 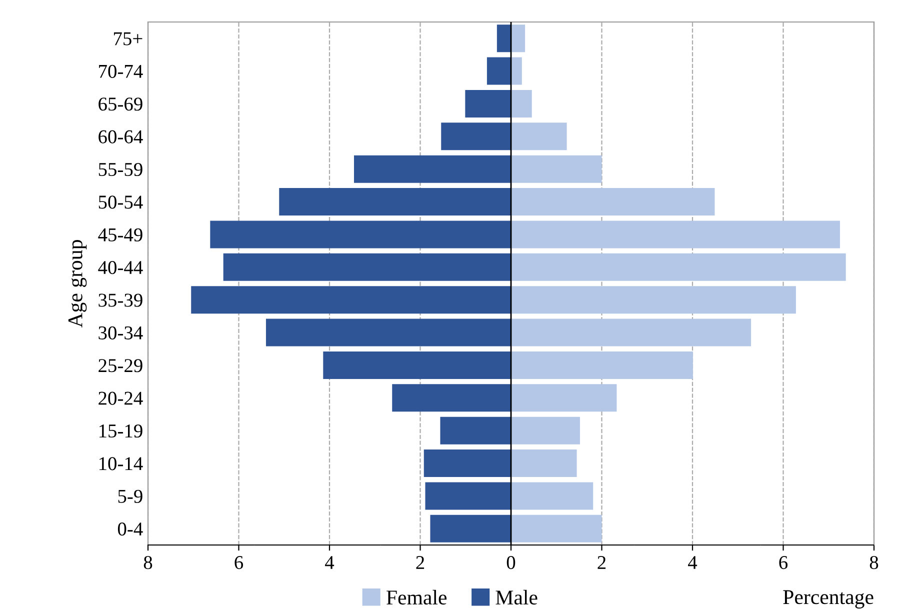 What do you see at coordinates (130, 496) in the screenshot?
I see `y-tick-label: 5-9` at bounding box center [130, 496].